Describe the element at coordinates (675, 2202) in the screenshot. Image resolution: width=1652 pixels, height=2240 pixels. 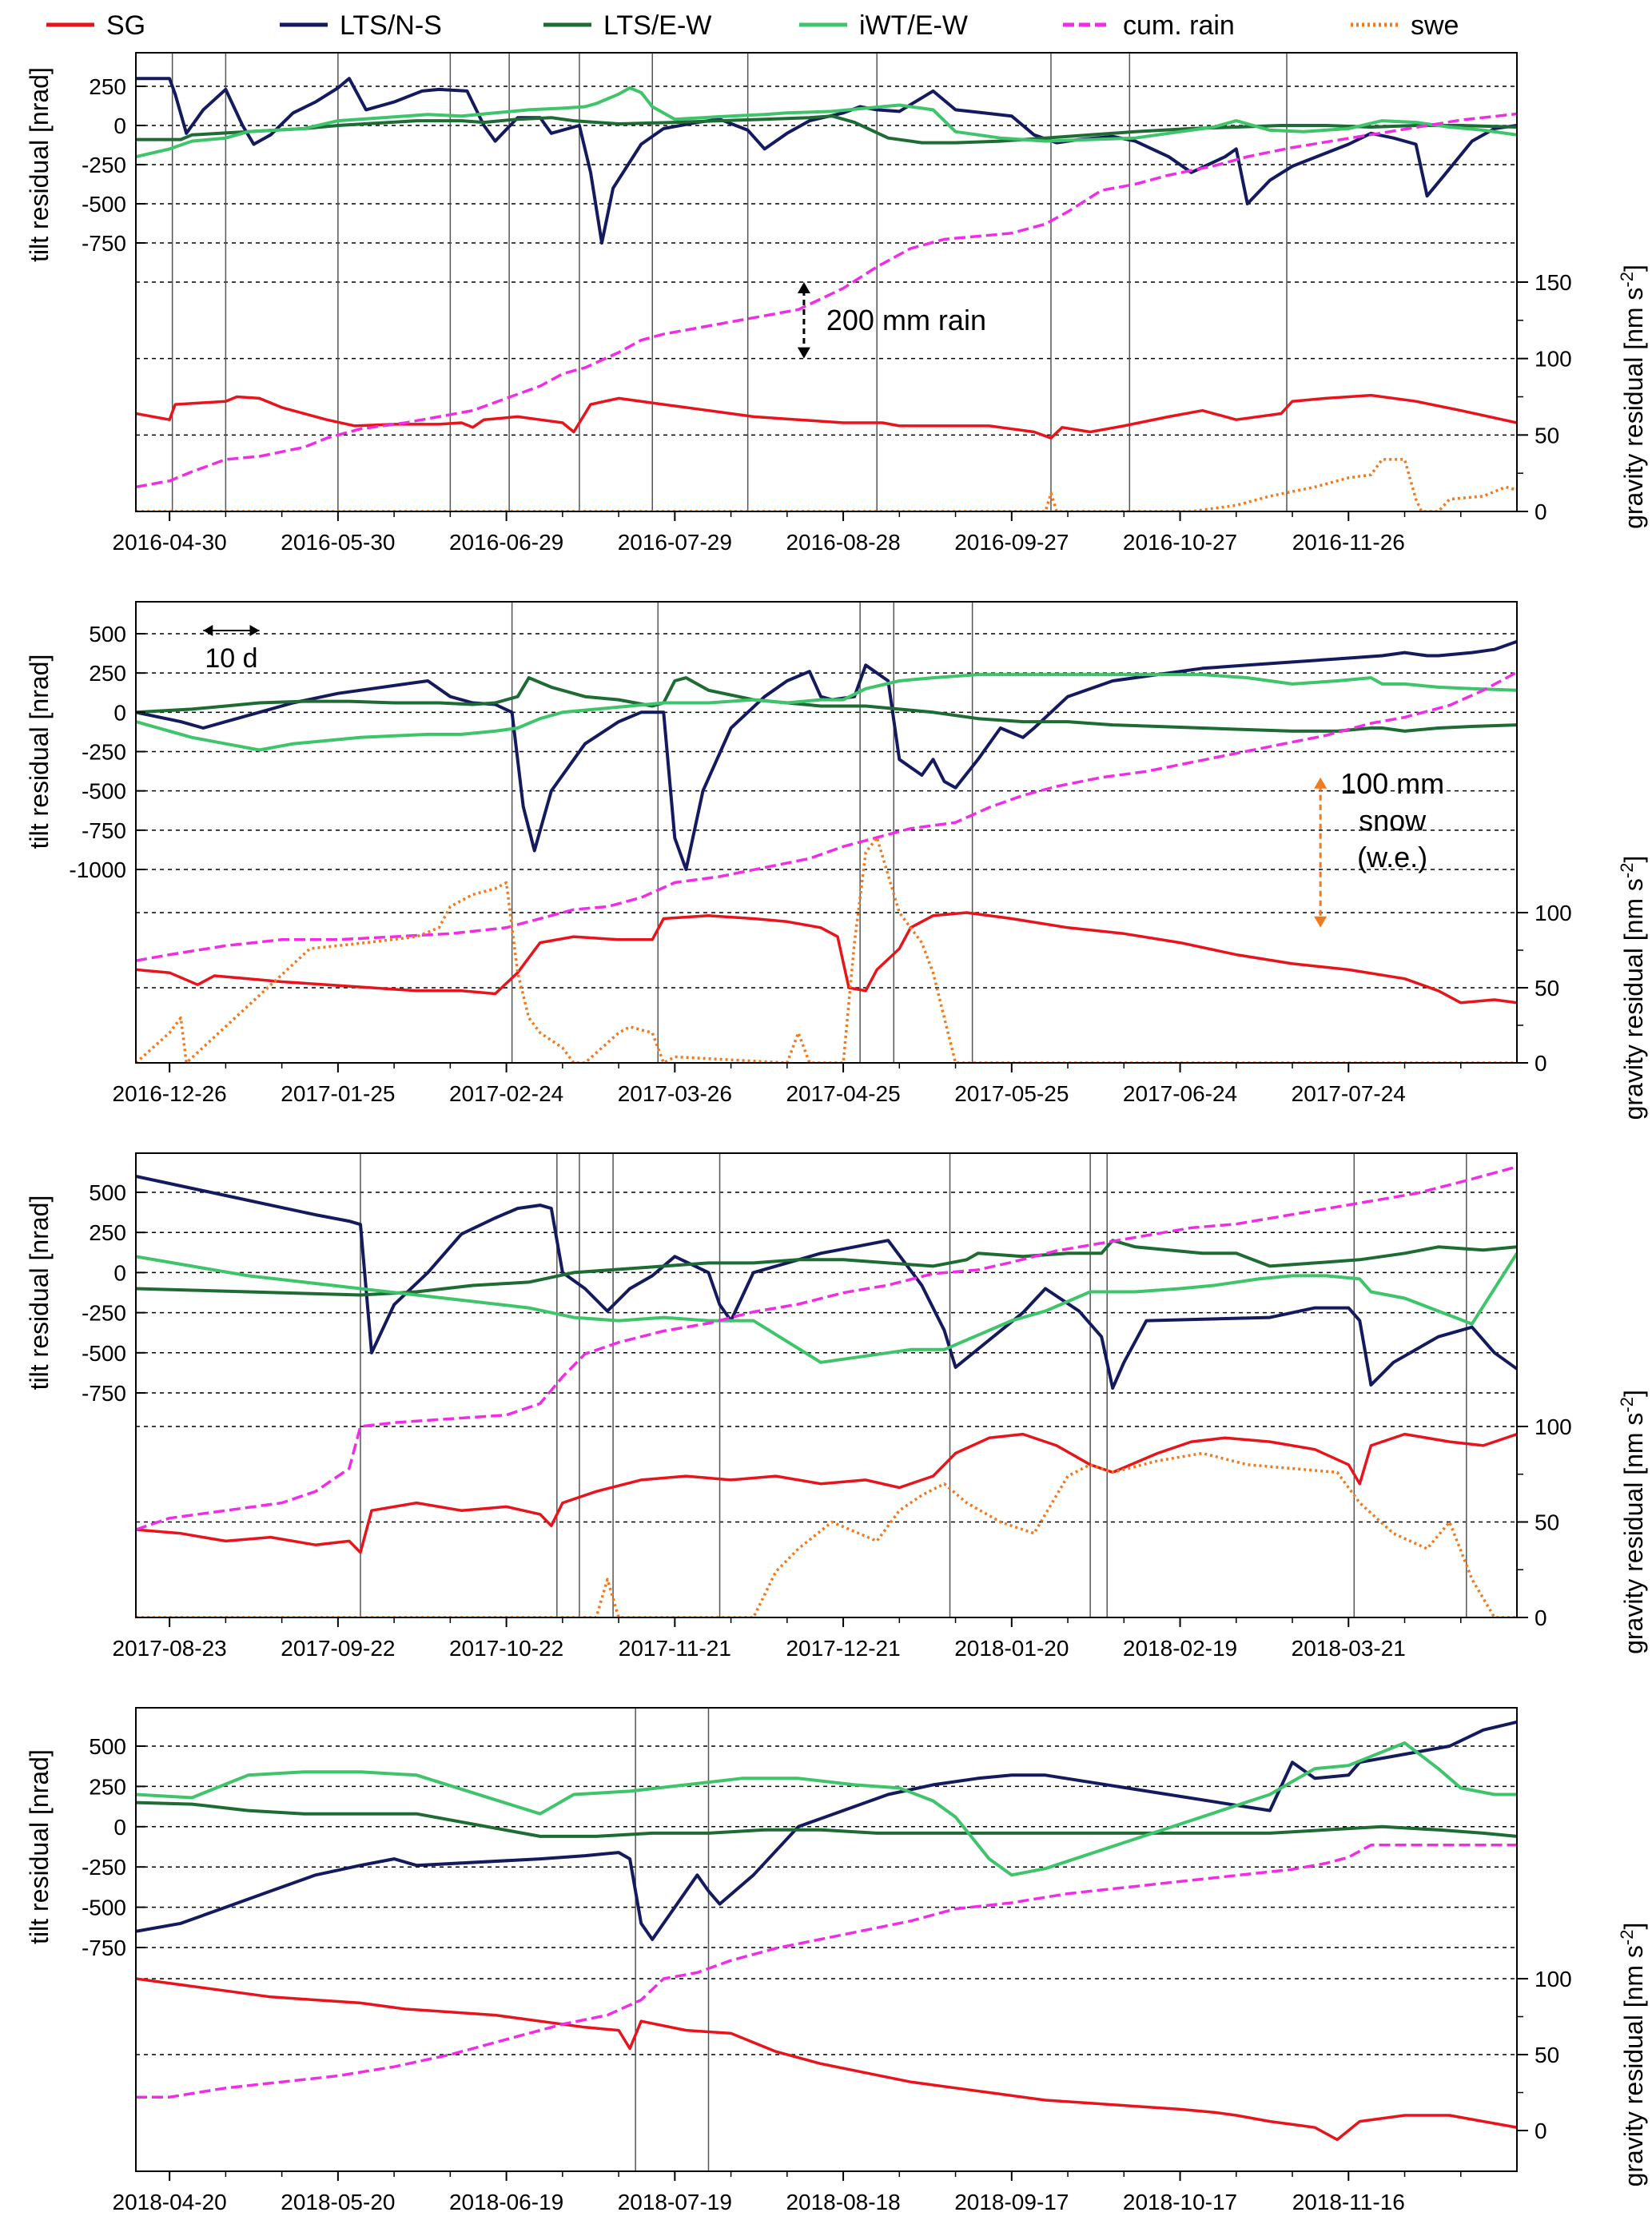
I see `x-tick-label: 2018-07-19` at that location.